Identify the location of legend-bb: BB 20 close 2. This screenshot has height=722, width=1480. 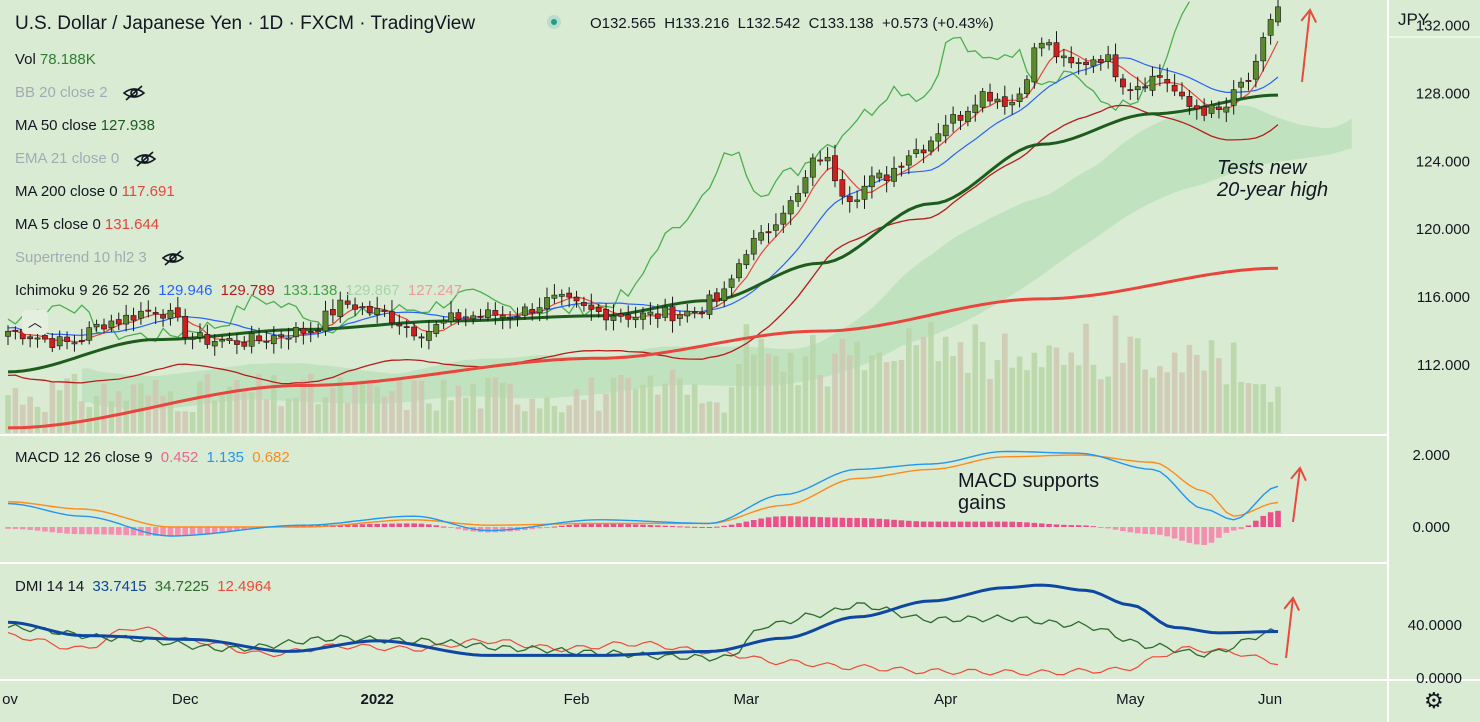
(80, 93).